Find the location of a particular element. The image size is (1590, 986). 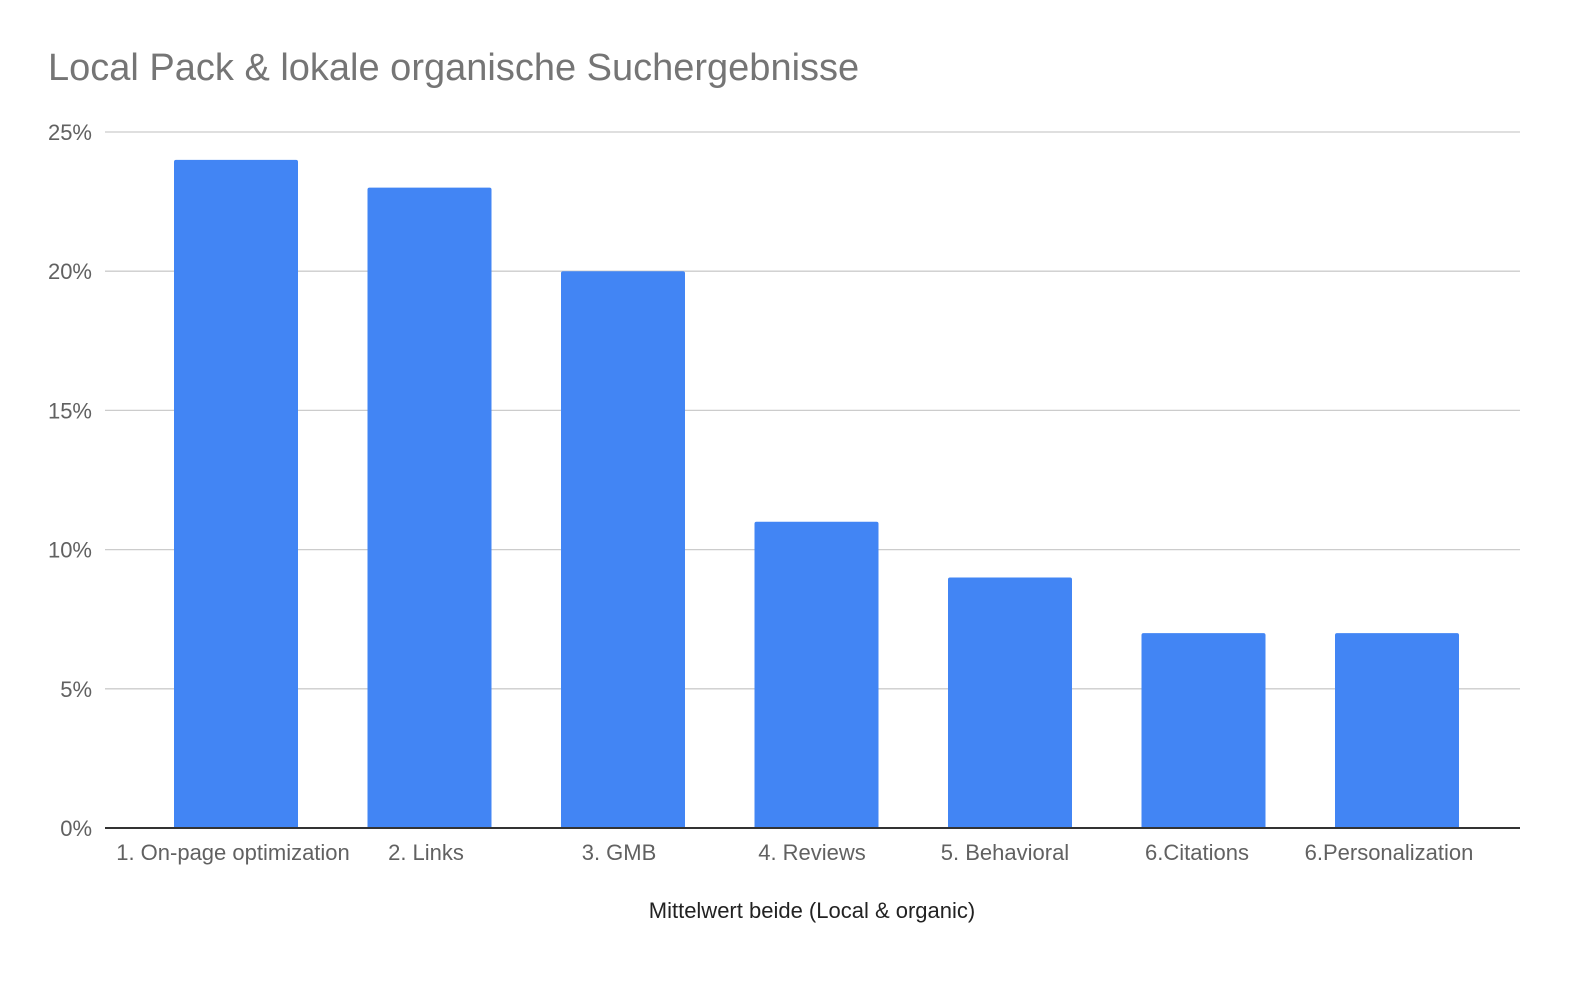

x-tick-label: 6.Citations is located at coordinates (1197, 852).